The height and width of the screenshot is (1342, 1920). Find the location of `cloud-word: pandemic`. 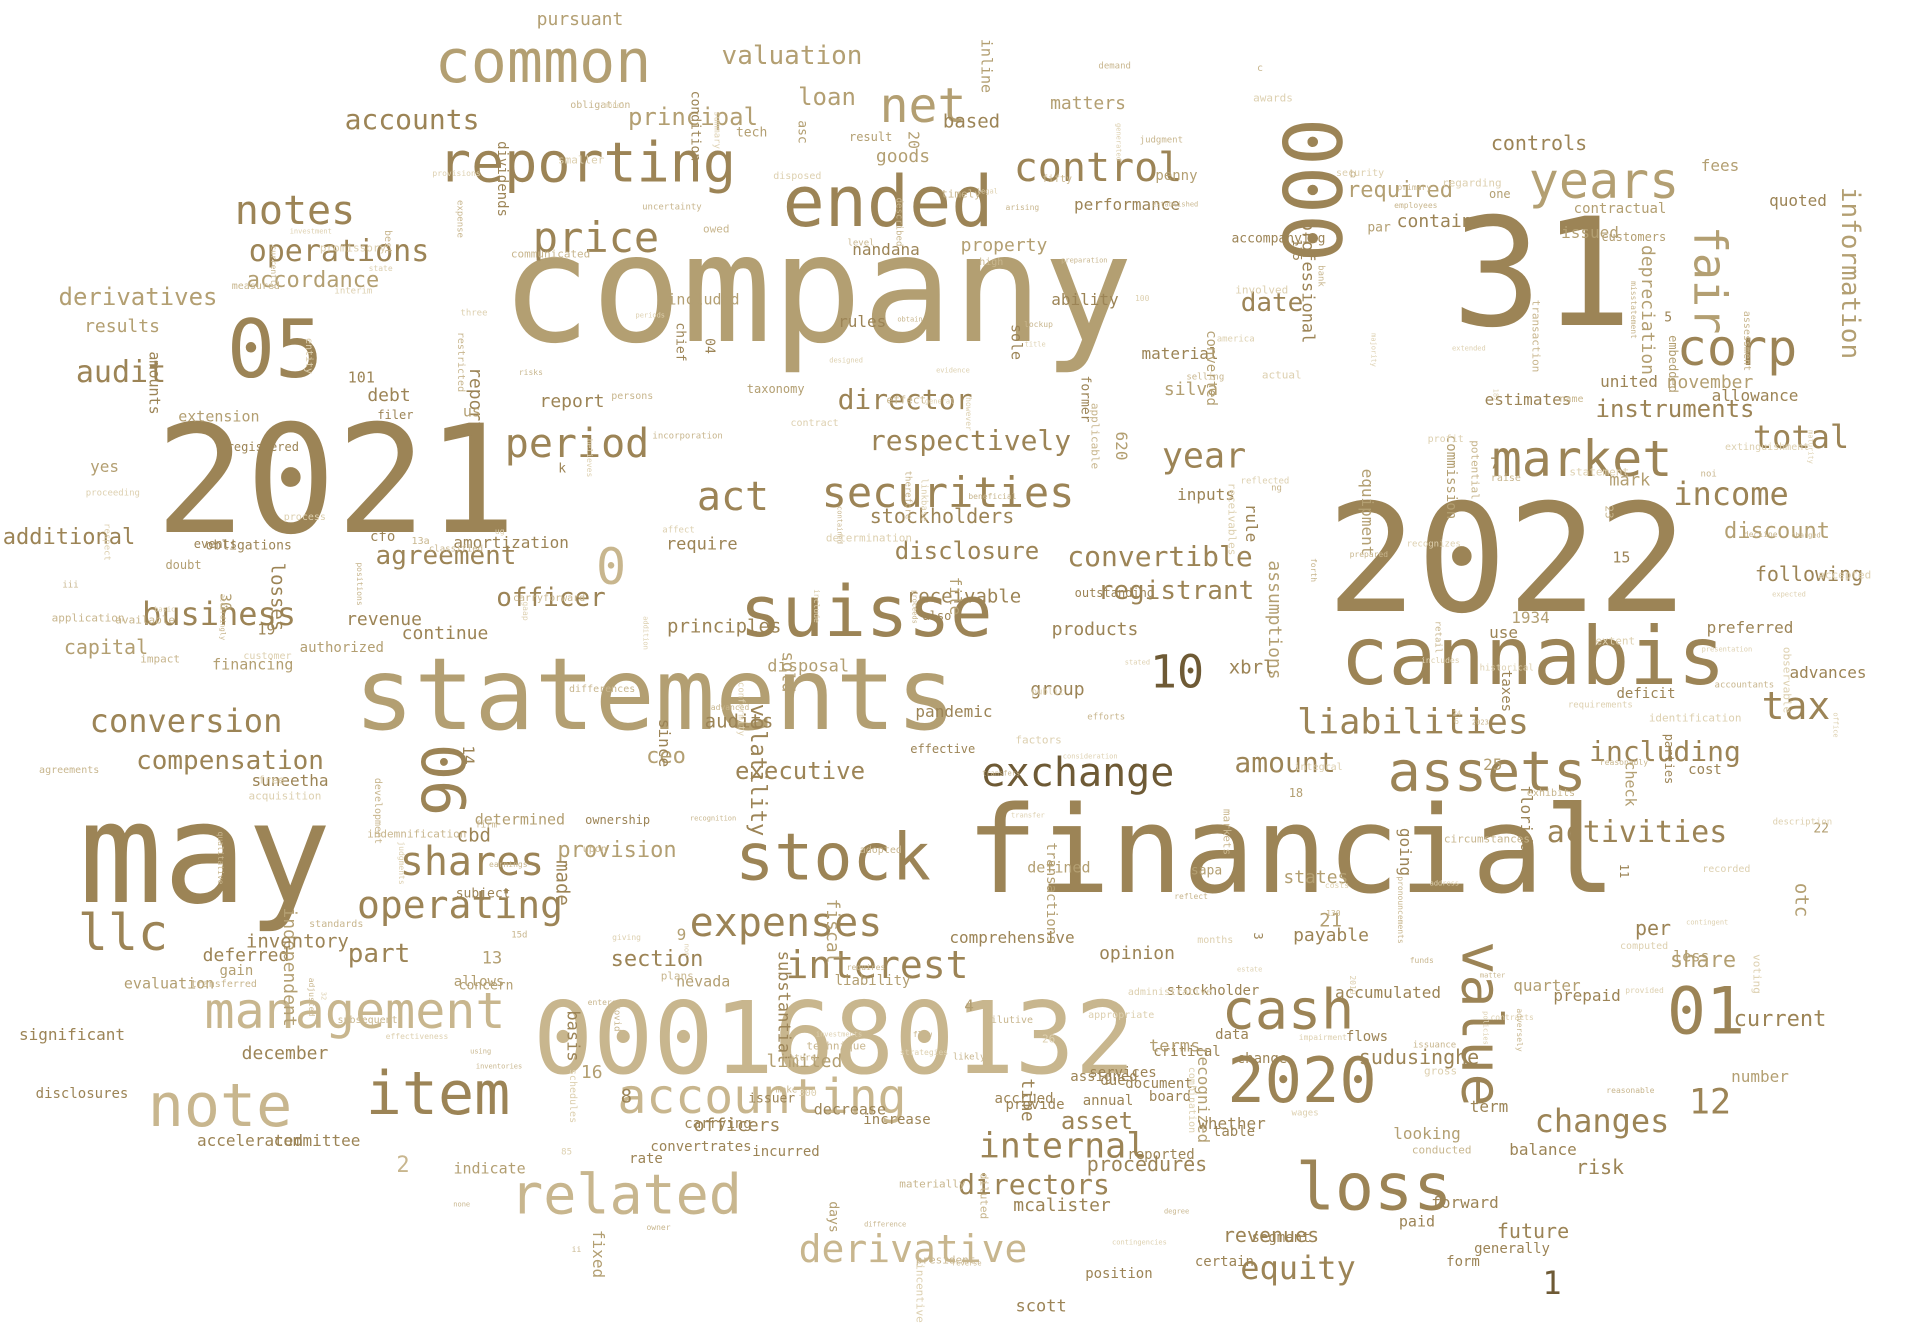

cloud-word: pandemic is located at coordinates (954, 712).